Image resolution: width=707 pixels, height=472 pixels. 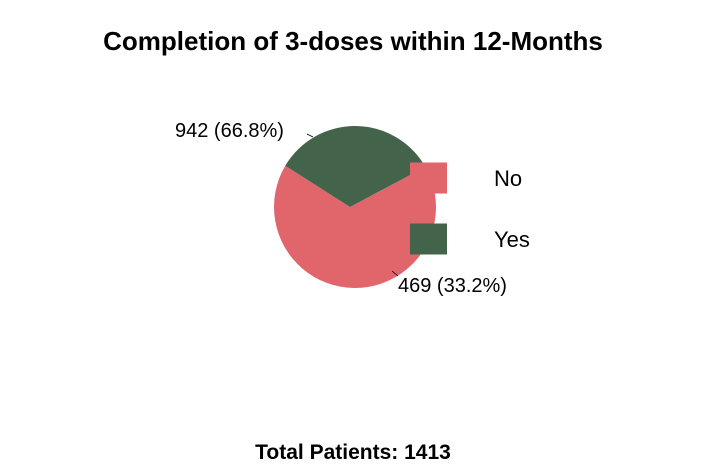 I want to click on legend-swatch-yes, so click(x=428, y=239).